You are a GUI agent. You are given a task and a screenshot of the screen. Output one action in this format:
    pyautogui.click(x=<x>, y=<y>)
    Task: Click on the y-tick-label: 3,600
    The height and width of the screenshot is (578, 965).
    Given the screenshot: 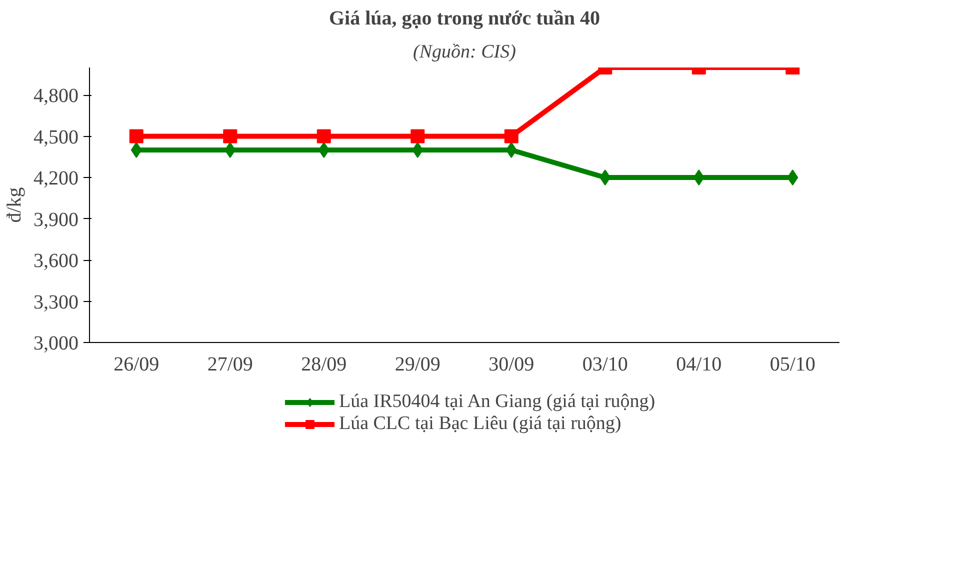 What is the action you would take?
    pyautogui.click(x=56, y=261)
    